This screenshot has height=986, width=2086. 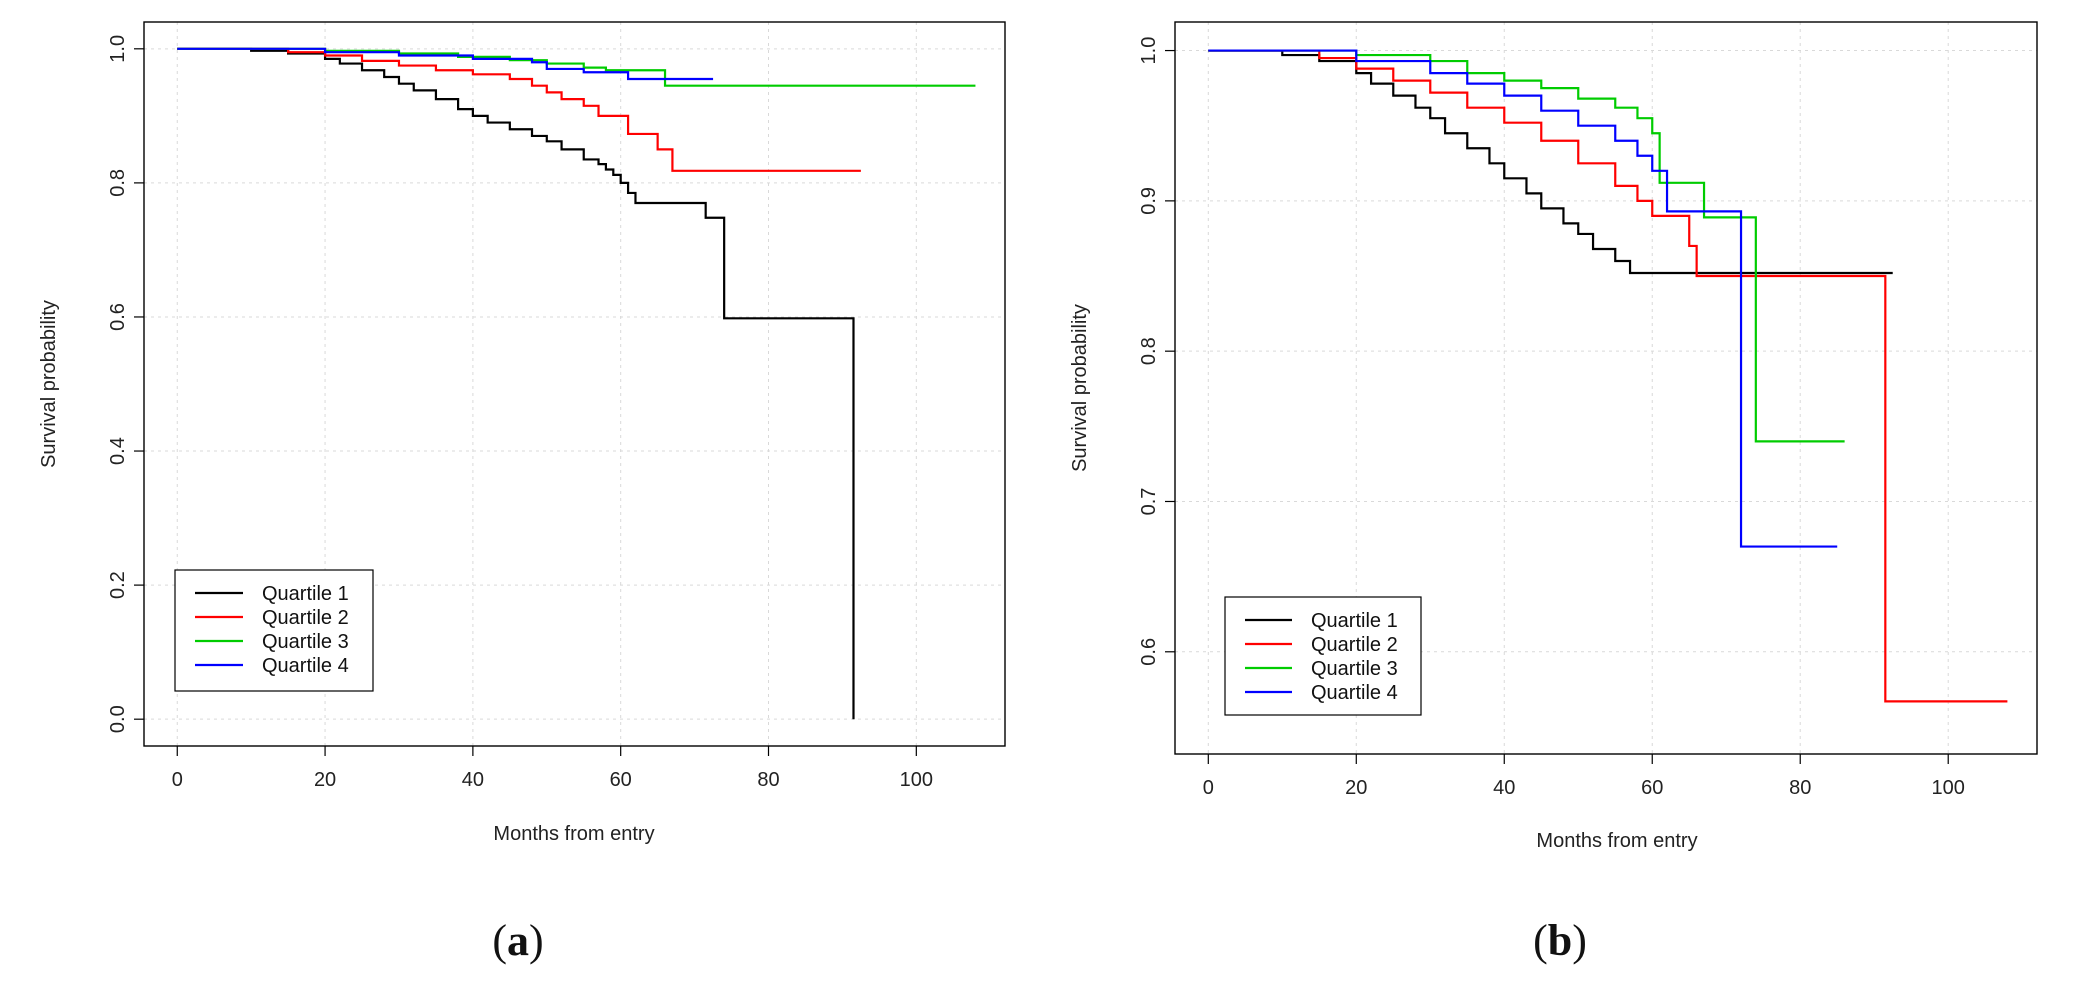 I want to click on panel-a-x-tick-label: 60, so click(x=621, y=780).